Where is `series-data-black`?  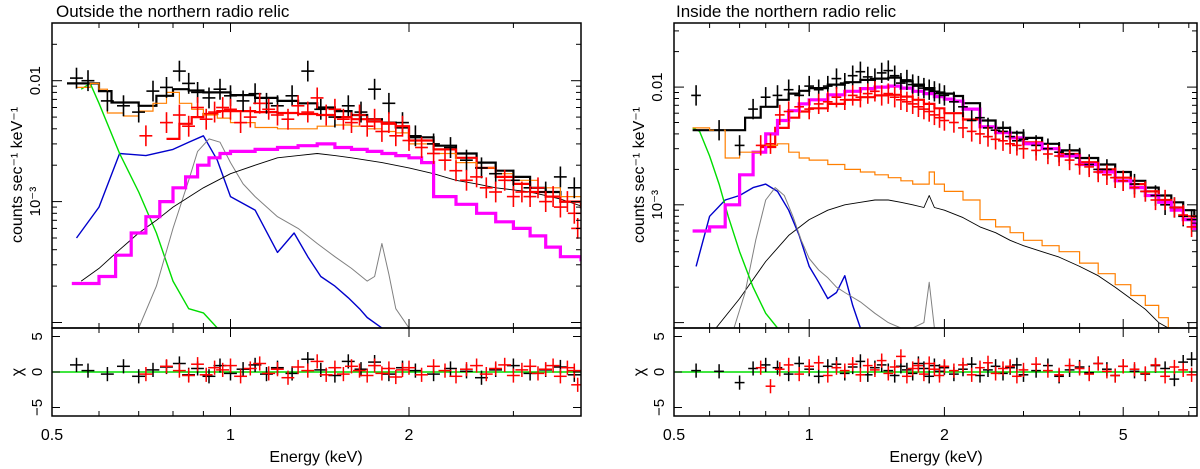 series-data-black is located at coordinates (325, 131).